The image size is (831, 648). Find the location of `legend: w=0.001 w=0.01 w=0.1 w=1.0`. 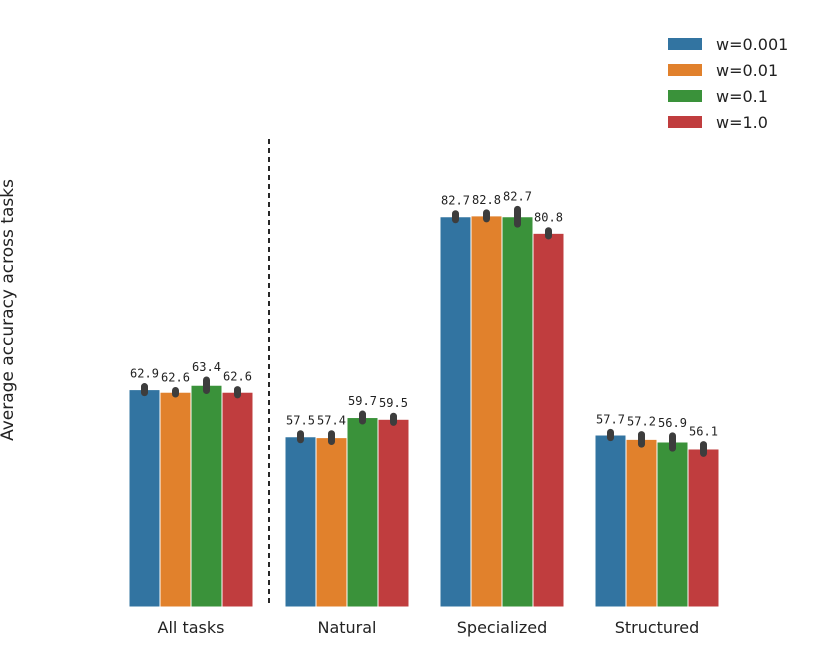

legend: w=0.001 w=0.01 w=0.1 w=1.0 is located at coordinates (728, 83).